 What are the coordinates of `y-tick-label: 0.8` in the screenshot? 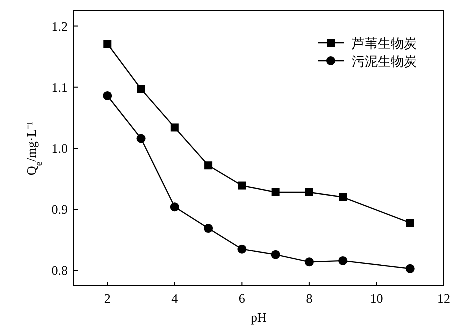 It's located at (60, 270).